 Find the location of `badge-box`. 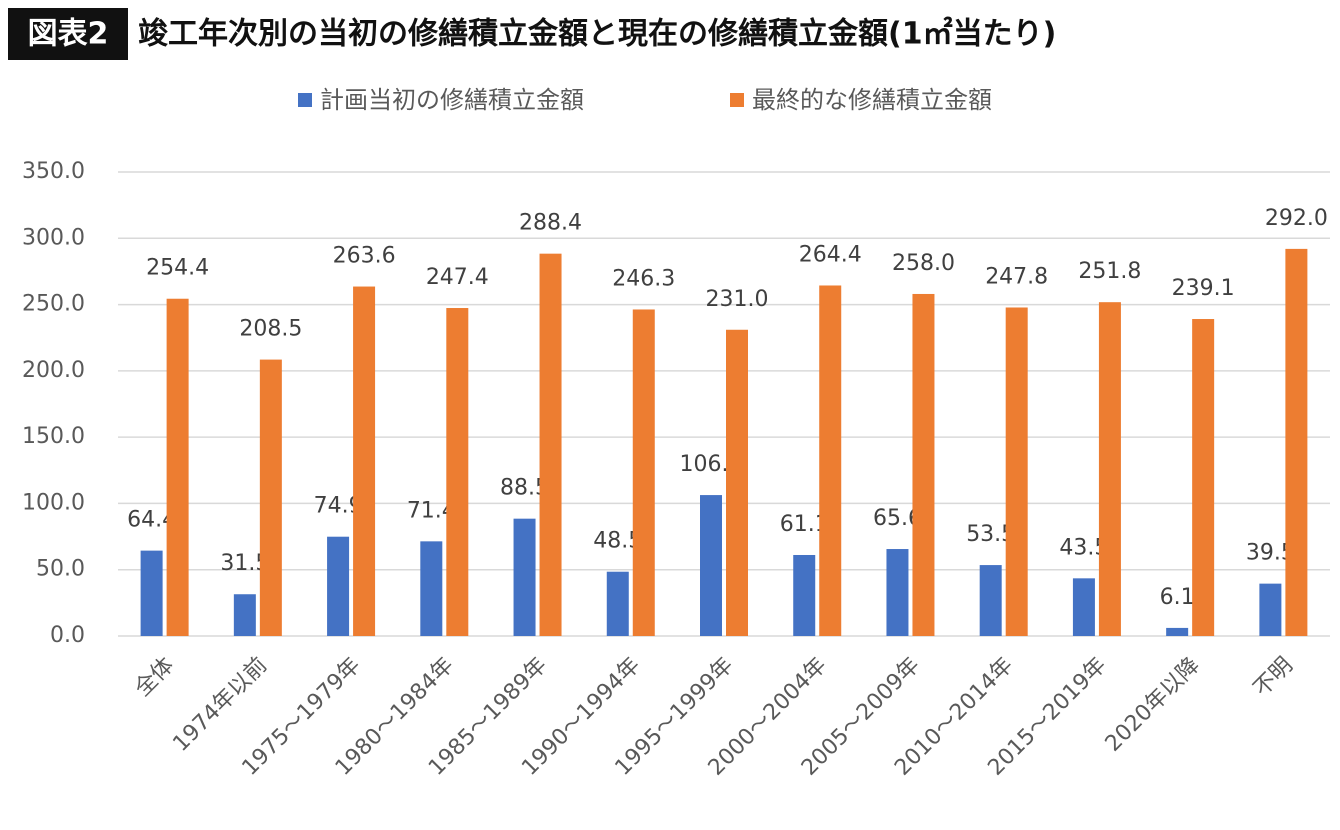

badge-box is located at coordinates (68, 34).